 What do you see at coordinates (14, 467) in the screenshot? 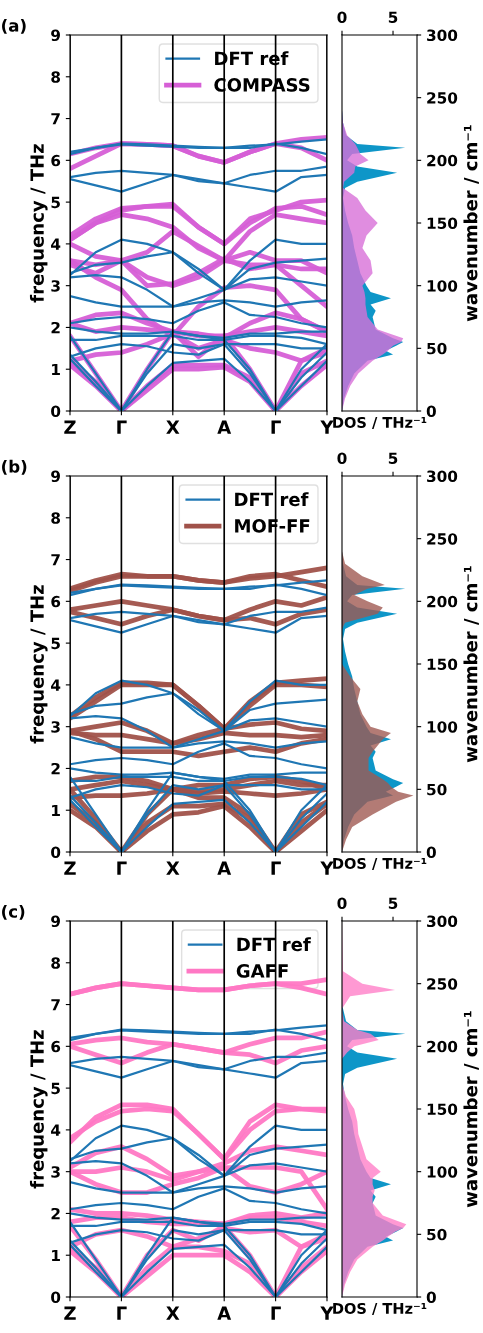
I see `chart-title: (b)` at bounding box center [14, 467].